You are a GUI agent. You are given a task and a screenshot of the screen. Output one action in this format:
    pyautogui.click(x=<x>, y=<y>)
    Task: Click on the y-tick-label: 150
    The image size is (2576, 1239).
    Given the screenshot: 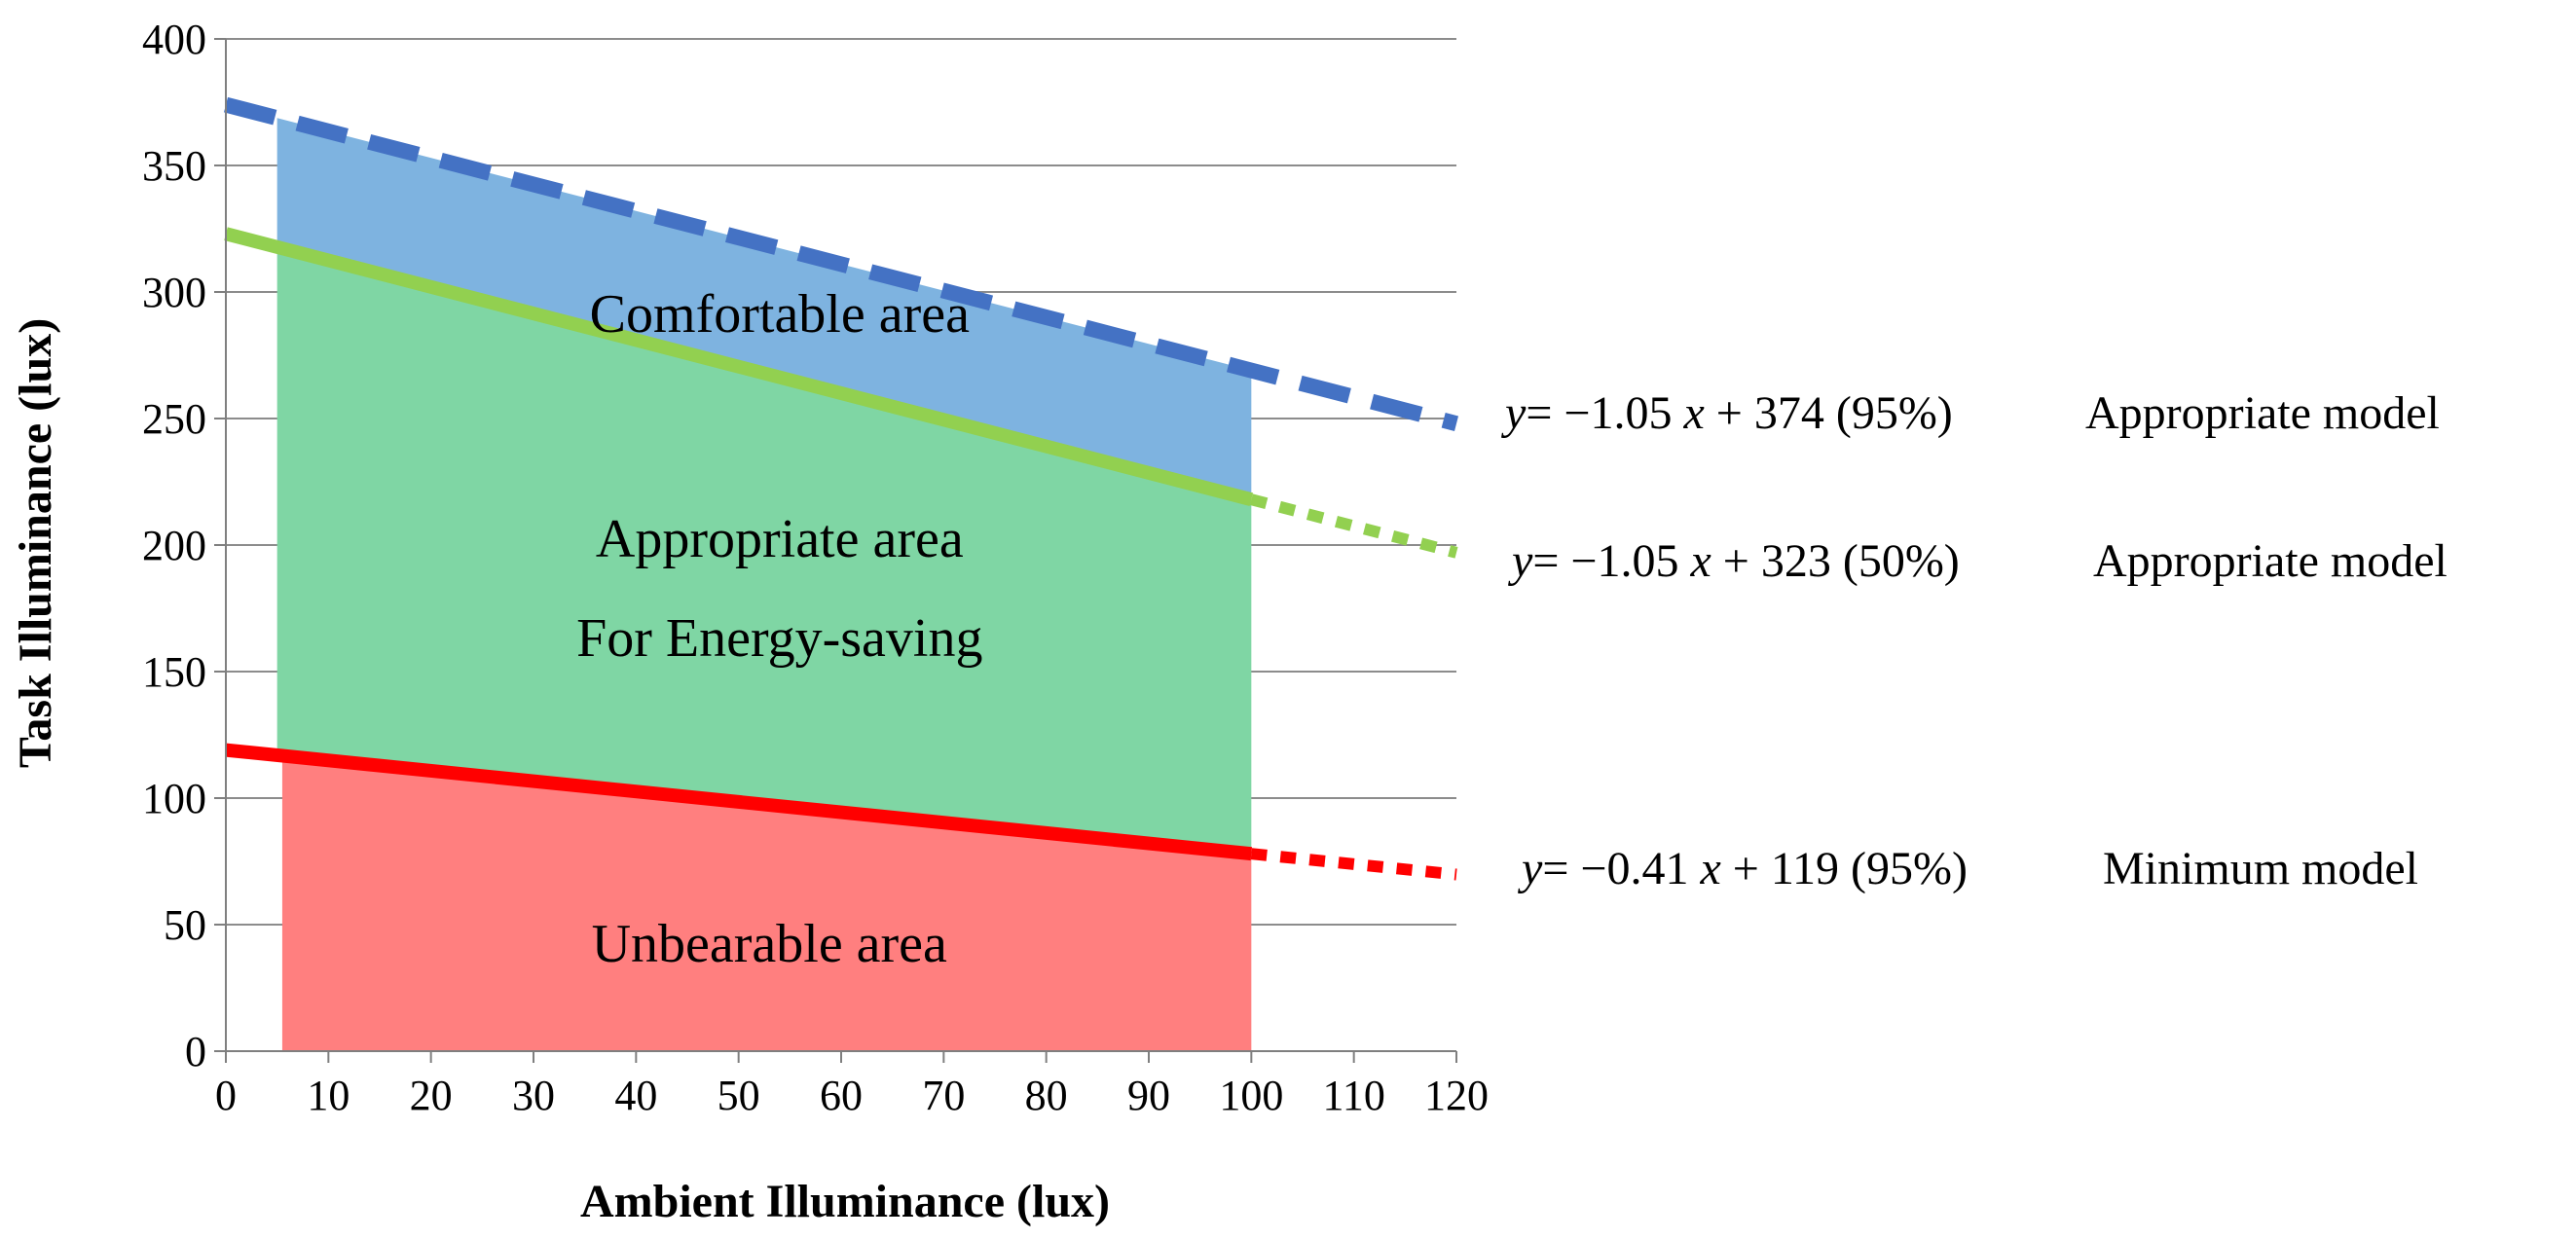 What is the action you would take?
    pyautogui.click(x=174, y=672)
    